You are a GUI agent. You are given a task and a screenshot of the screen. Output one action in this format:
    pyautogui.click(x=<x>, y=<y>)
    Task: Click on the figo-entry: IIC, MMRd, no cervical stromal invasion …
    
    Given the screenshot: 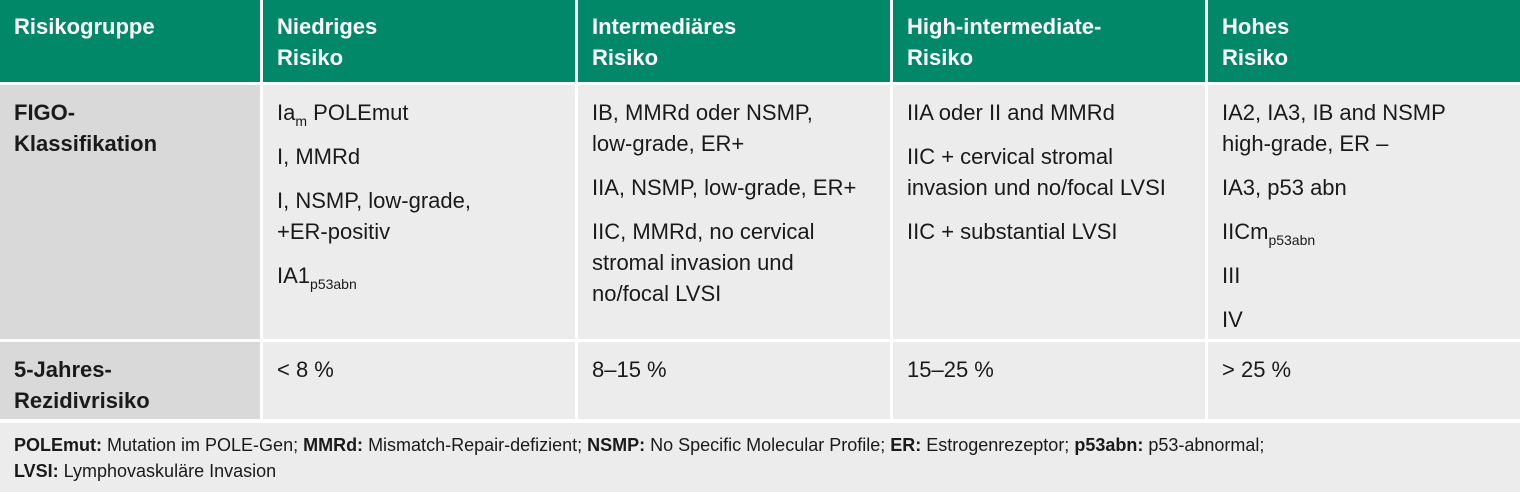 What is the action you would take?
    pyautogui.click(x=734, y=262)
    